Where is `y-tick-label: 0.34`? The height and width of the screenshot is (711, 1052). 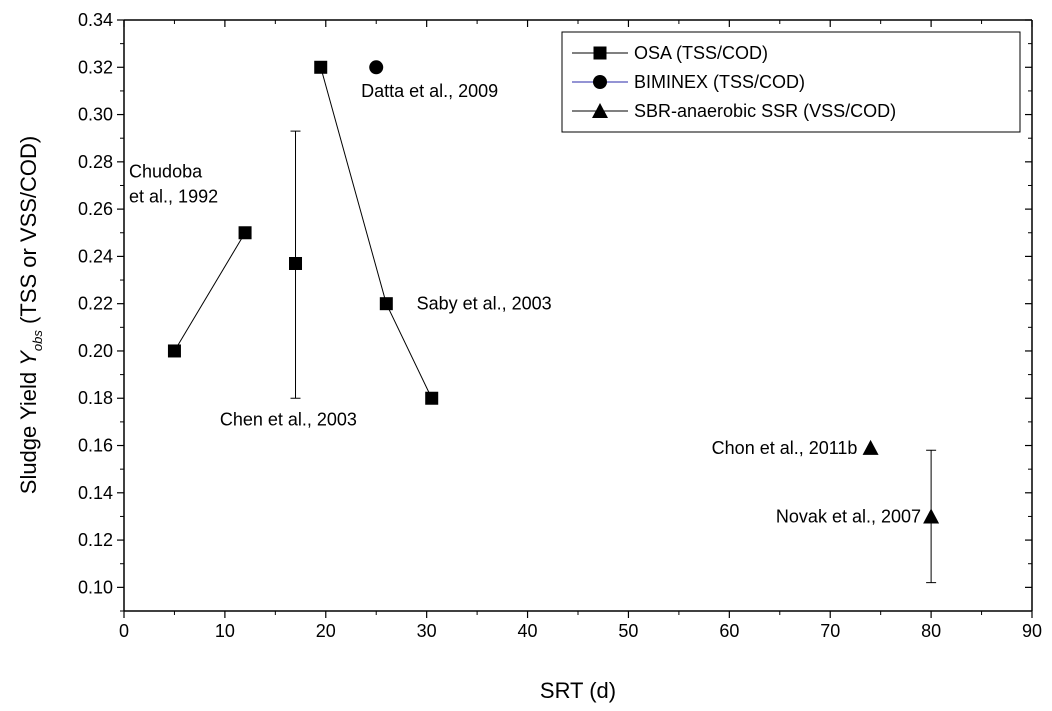
y-tick-label: 0.34 is located at coordinates (95, 20).